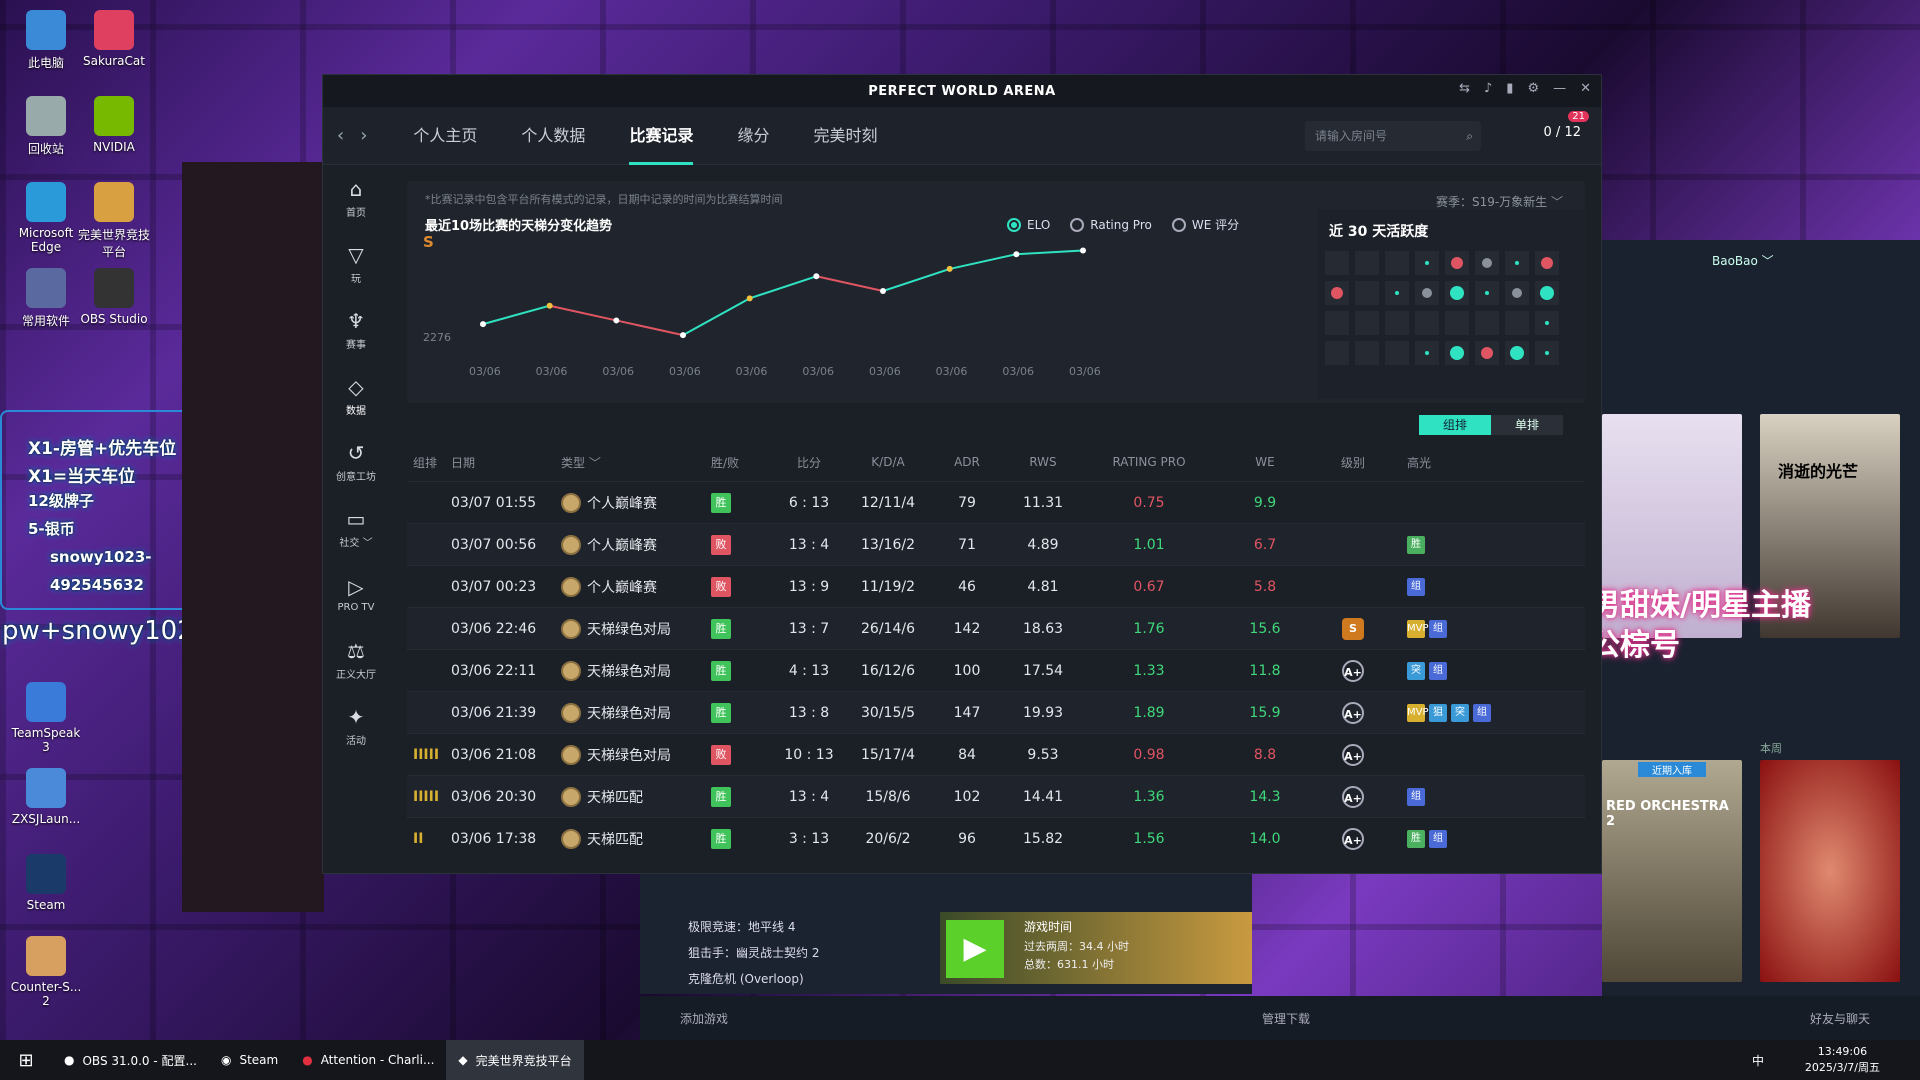 The image size is (1920, 1080). Describe the element at coordinates (1672, 526) in the screenshot. I see `anime-cover` at that location.